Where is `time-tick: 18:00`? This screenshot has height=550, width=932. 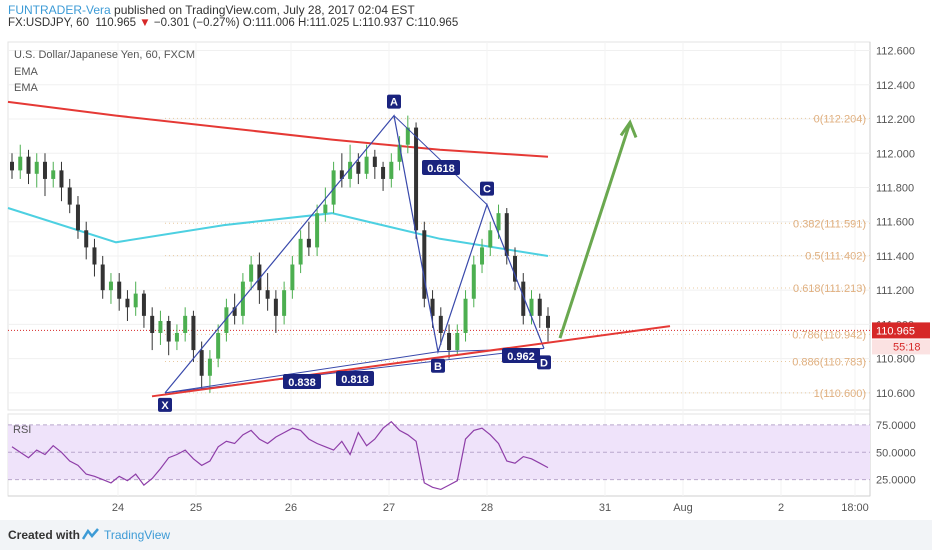
time-tick: 18:00 is located at coordinates (855, 508).